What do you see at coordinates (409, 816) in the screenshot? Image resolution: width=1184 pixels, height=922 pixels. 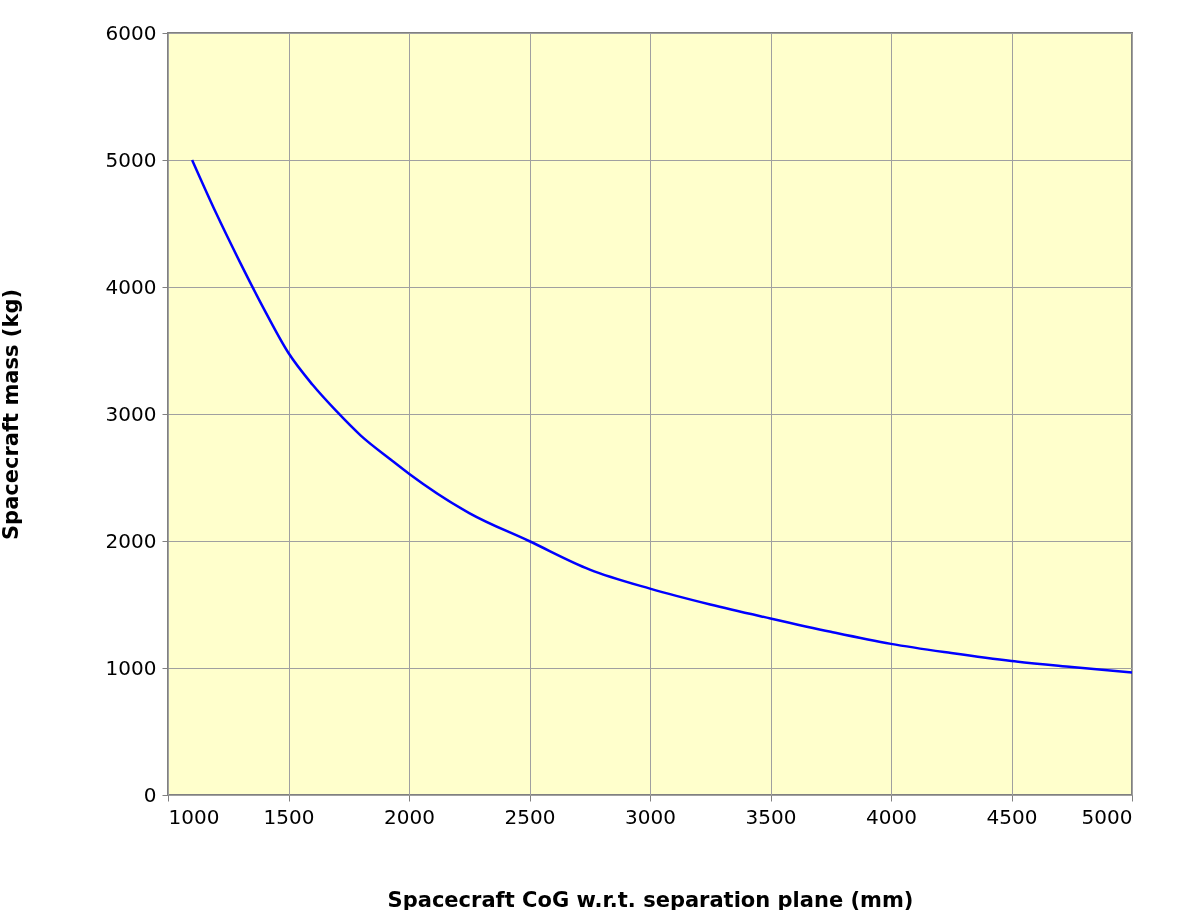 I see `x-tick-label: 2000` at bounding box center [409, 816].